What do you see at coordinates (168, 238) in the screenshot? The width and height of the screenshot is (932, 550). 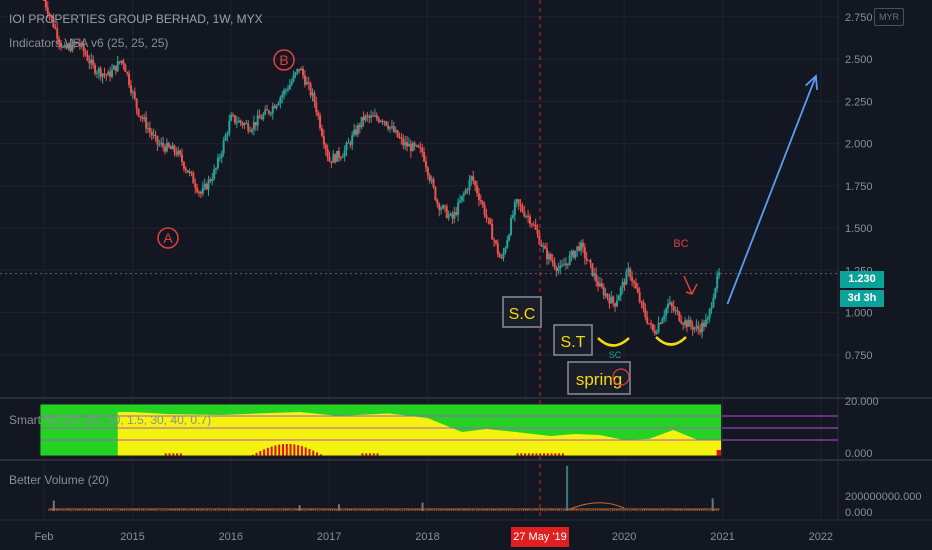 I see `wave-a-circle` at bounding box center [168, 238].